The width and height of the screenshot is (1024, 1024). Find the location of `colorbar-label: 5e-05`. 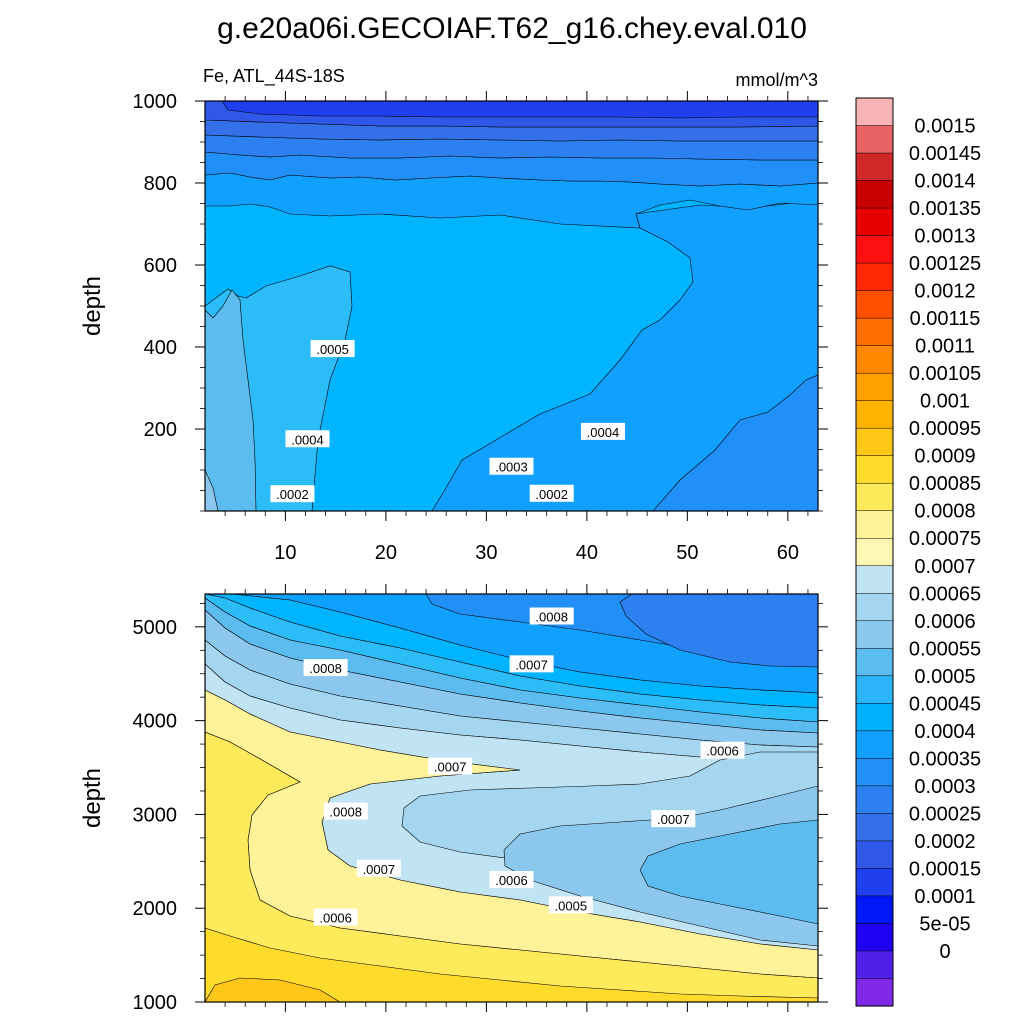

colorbar-label: 5e-05 is located at coordinates (944, 924).